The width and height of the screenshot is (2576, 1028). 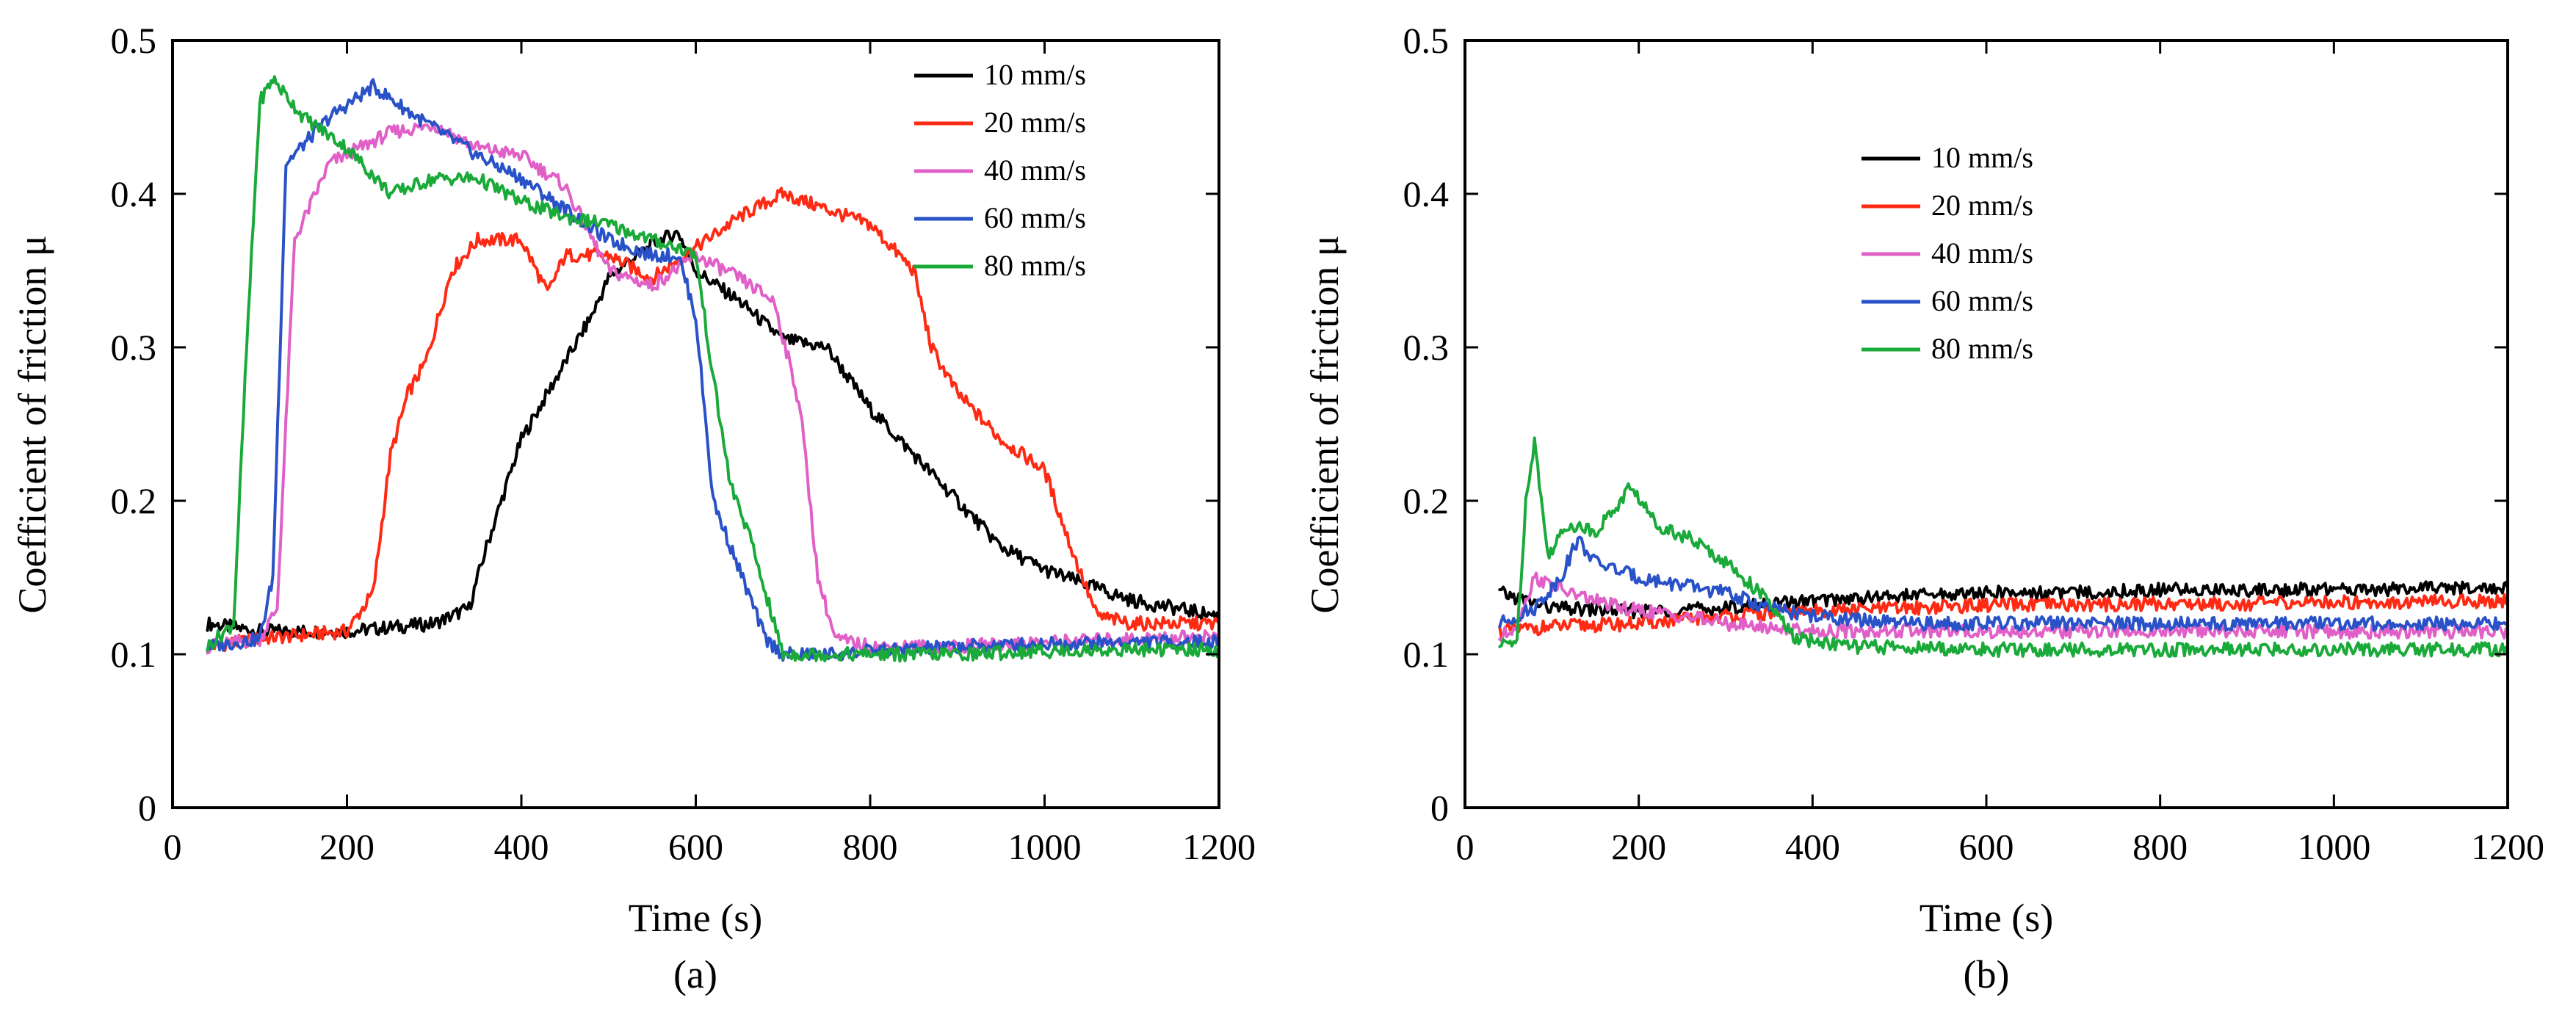 I want to click on chart-b-x-tick-label-1200: 1200, so click(x=2507, y=847).